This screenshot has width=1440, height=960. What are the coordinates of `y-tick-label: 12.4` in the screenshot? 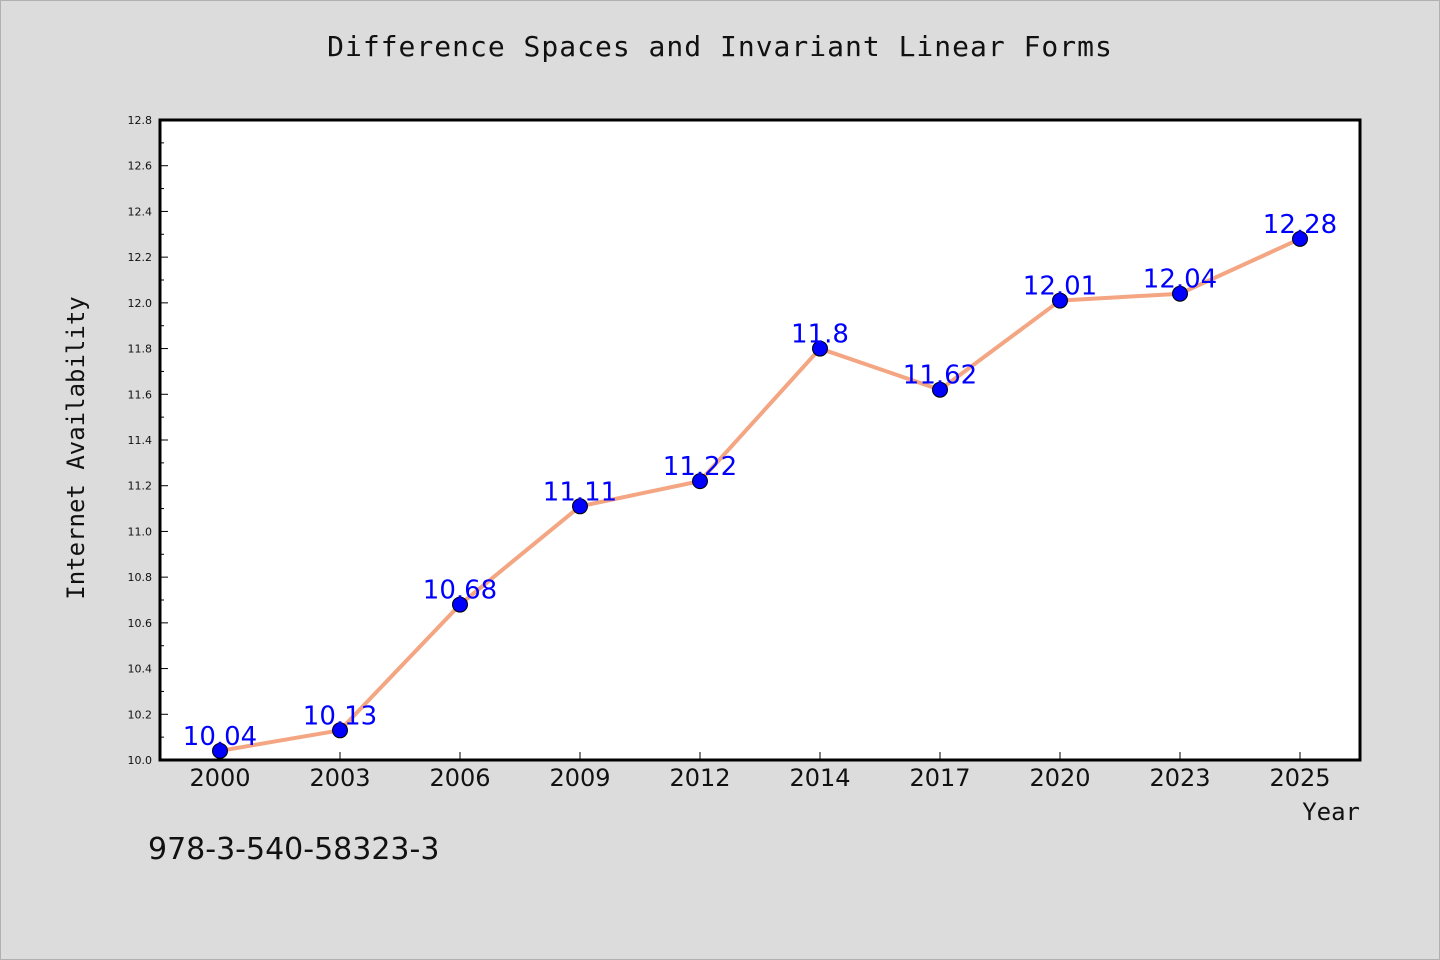 It's located at (140, 211).